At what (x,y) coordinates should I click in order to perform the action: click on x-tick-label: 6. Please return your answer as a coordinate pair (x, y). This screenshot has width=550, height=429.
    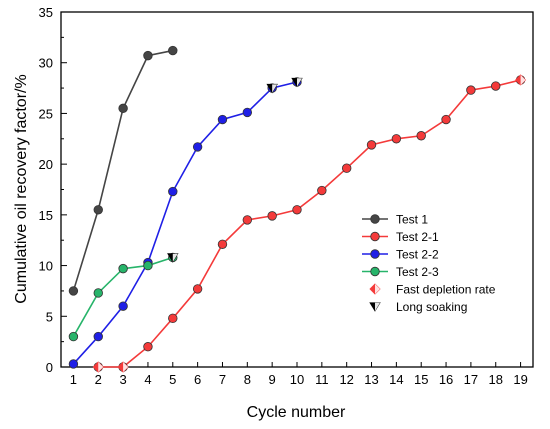
    Looking at the image, I should click on (197, 379).